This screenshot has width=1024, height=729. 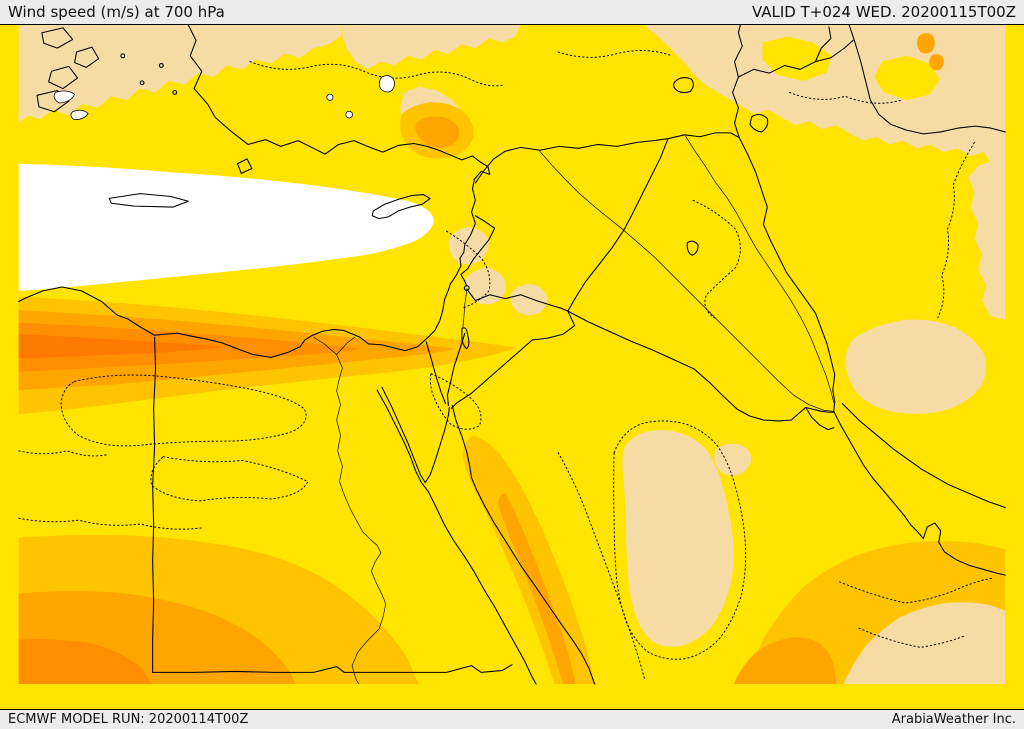 I want to click on model-run-label: ECMWF MODEL RUN: 20200114T00Z, so click(x=128, y=719).